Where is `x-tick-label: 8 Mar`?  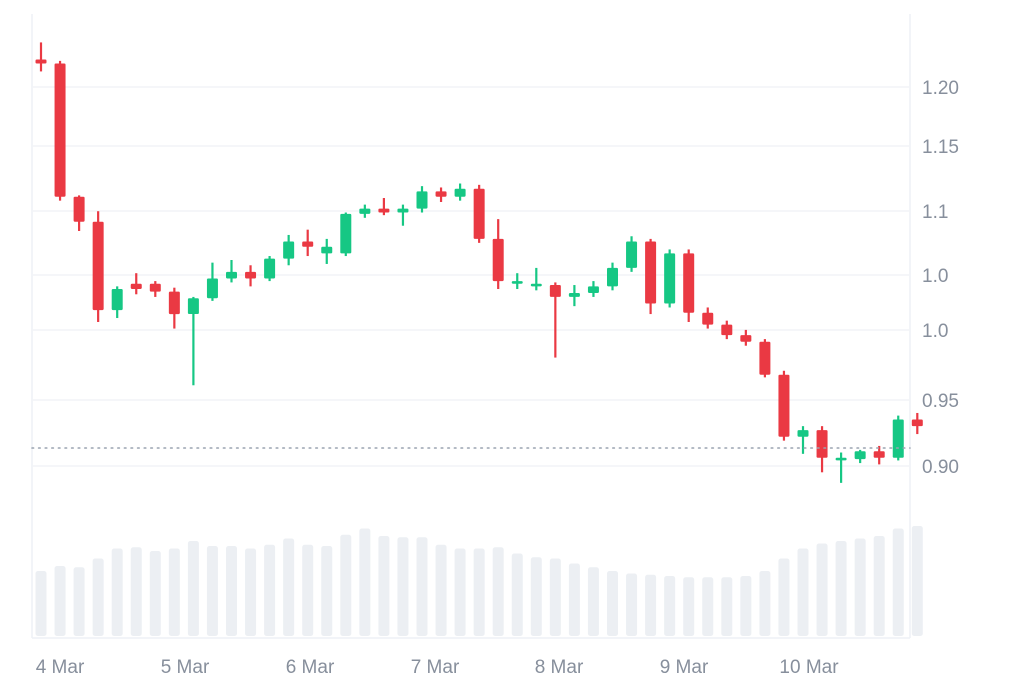 x-tick-label: 8 Mar is located at coordinates (559, 667).